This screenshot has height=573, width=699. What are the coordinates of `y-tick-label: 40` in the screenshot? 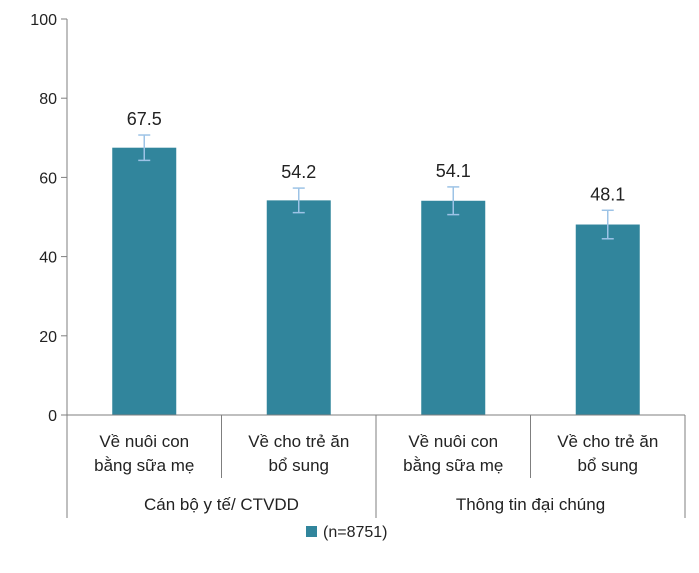 It's located at (48, 258).